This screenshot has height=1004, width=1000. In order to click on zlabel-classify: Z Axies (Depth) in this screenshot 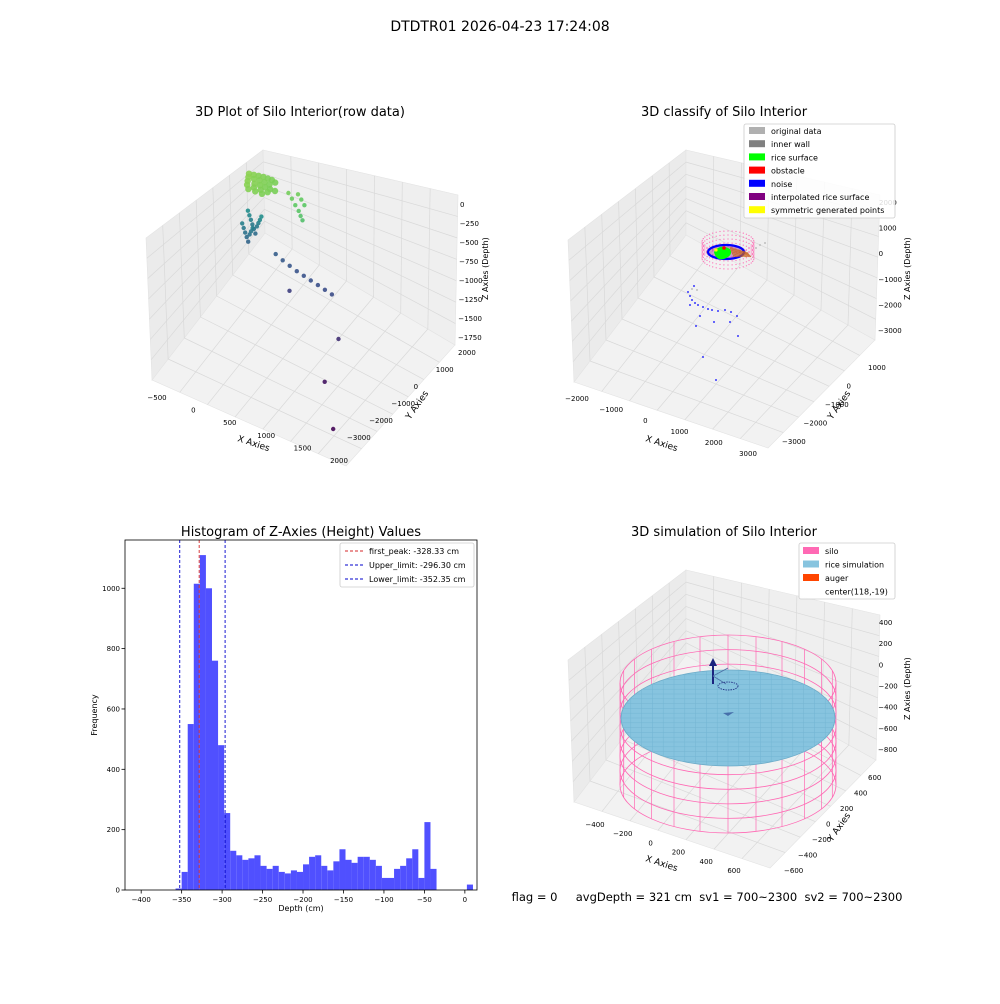, I will do `click(907, 268)`.